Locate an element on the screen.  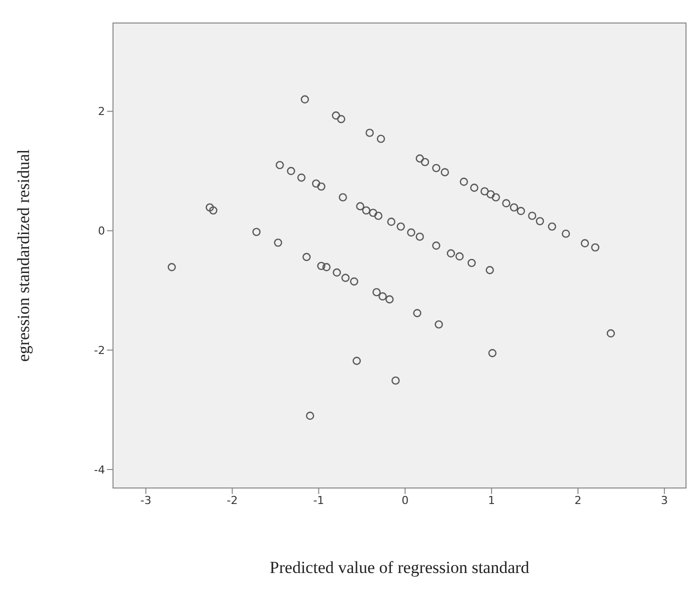
y-tick-label: 2 is located at coordinates (101, 111).